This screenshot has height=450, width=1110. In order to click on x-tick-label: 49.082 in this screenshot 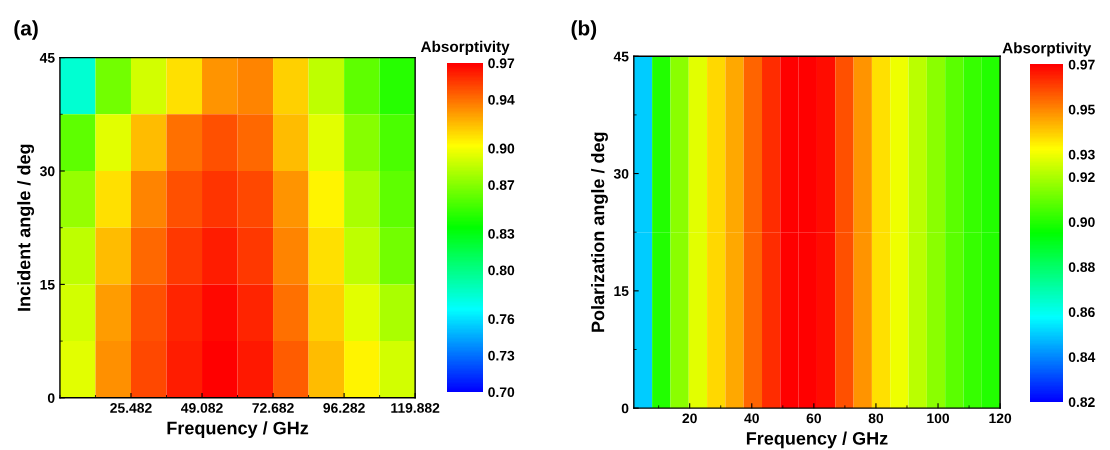, I will do `click(201, 408)`.